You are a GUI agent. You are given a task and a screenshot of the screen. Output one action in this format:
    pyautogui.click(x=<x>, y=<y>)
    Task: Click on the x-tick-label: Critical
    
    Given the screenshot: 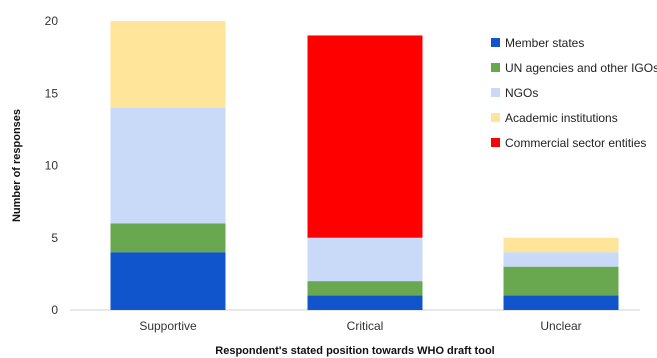 What is the action you would take?
    pyautogui.click(x=365, y=326)
    